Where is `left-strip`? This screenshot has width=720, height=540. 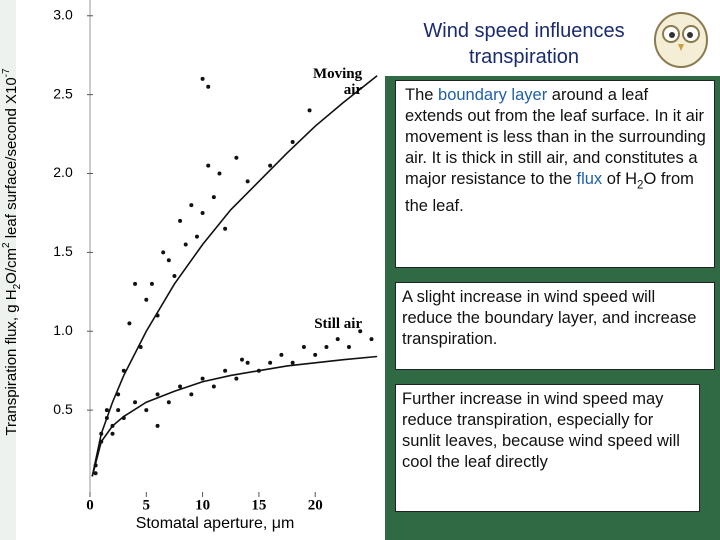 left-strip is located at coordinates (8, 270).